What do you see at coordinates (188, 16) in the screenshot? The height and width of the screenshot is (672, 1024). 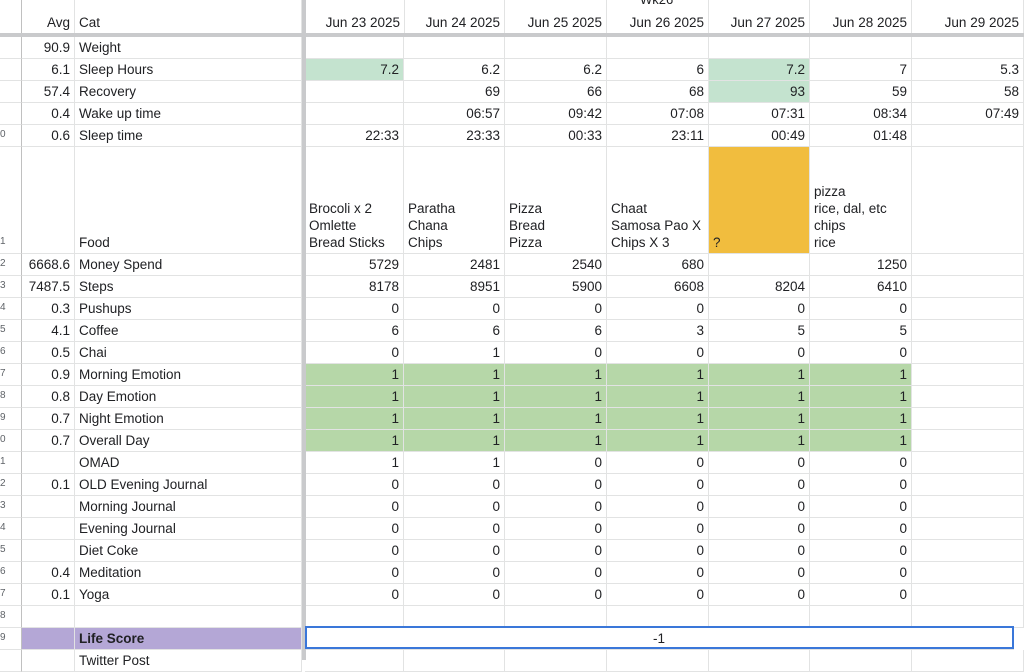 I see `header-cat: Cat` at bounding box center [188, 16].